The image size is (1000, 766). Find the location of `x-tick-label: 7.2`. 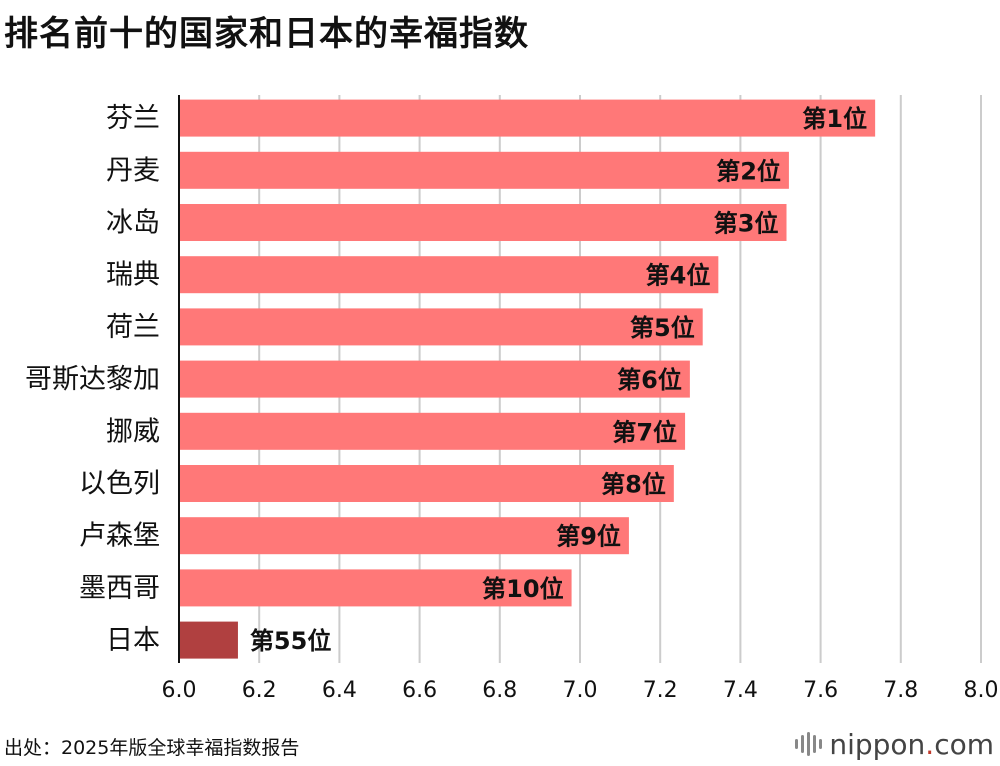

x-tick-label: 7.2 is located at coordinates (660, 690).